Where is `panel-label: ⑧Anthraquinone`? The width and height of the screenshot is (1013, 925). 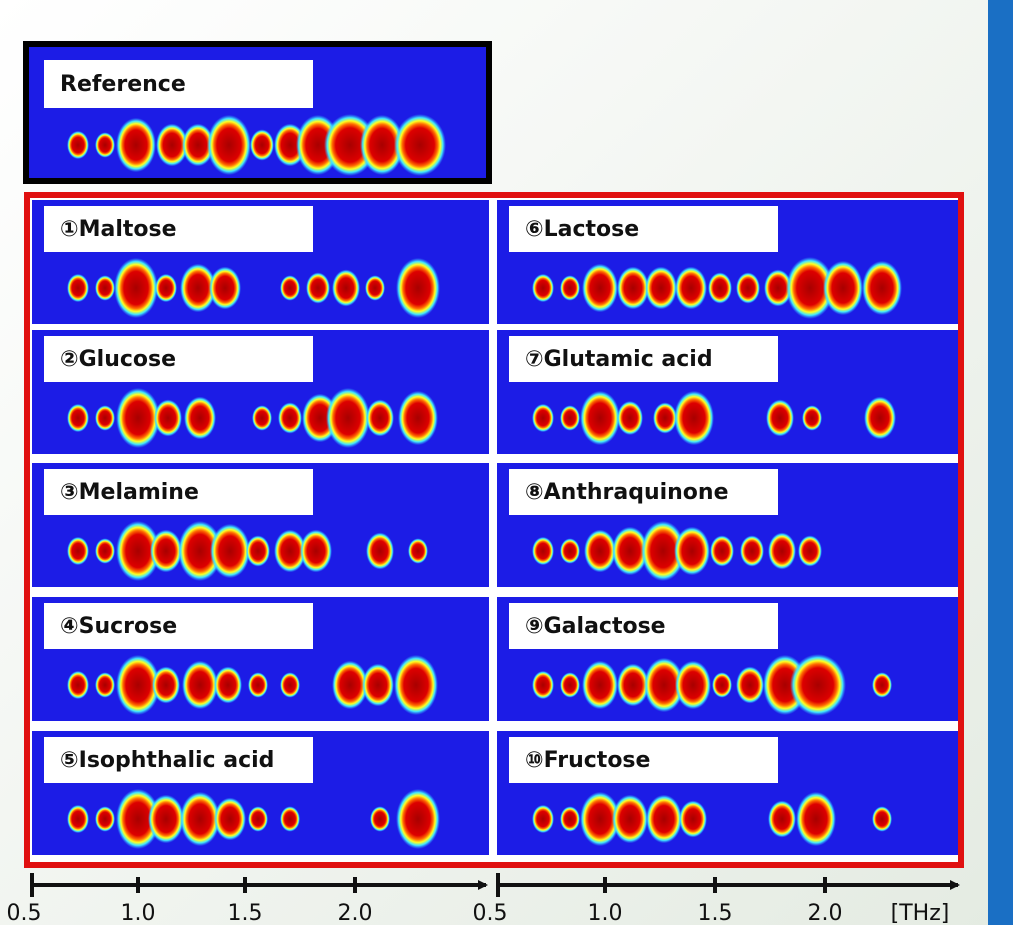 panel-label: ⑧Anthraquinone is located at coordinates (627, 492).